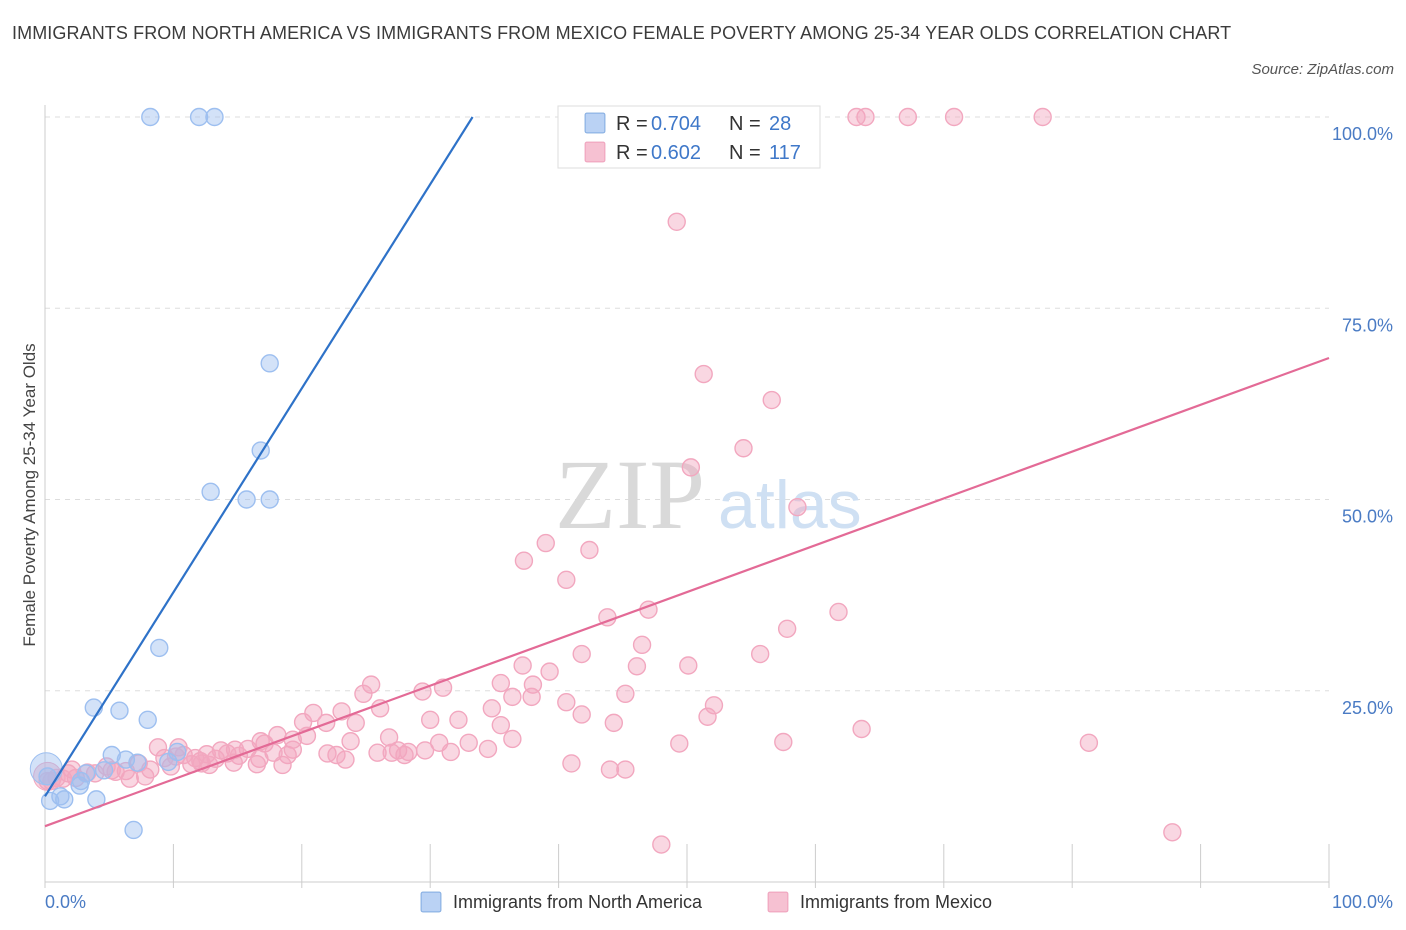  Describe the element at coordinates (595, 123) in the screenshot. I see `legend-swatch-north-america` at that location.